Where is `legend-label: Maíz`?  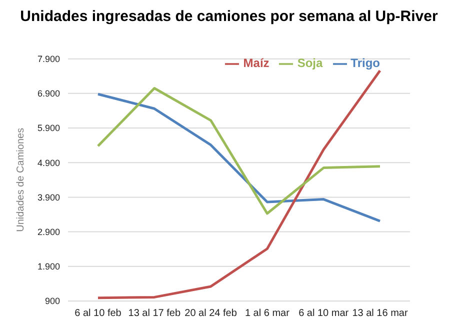
legend-label: Maíz is located at coordinates (256, 63).